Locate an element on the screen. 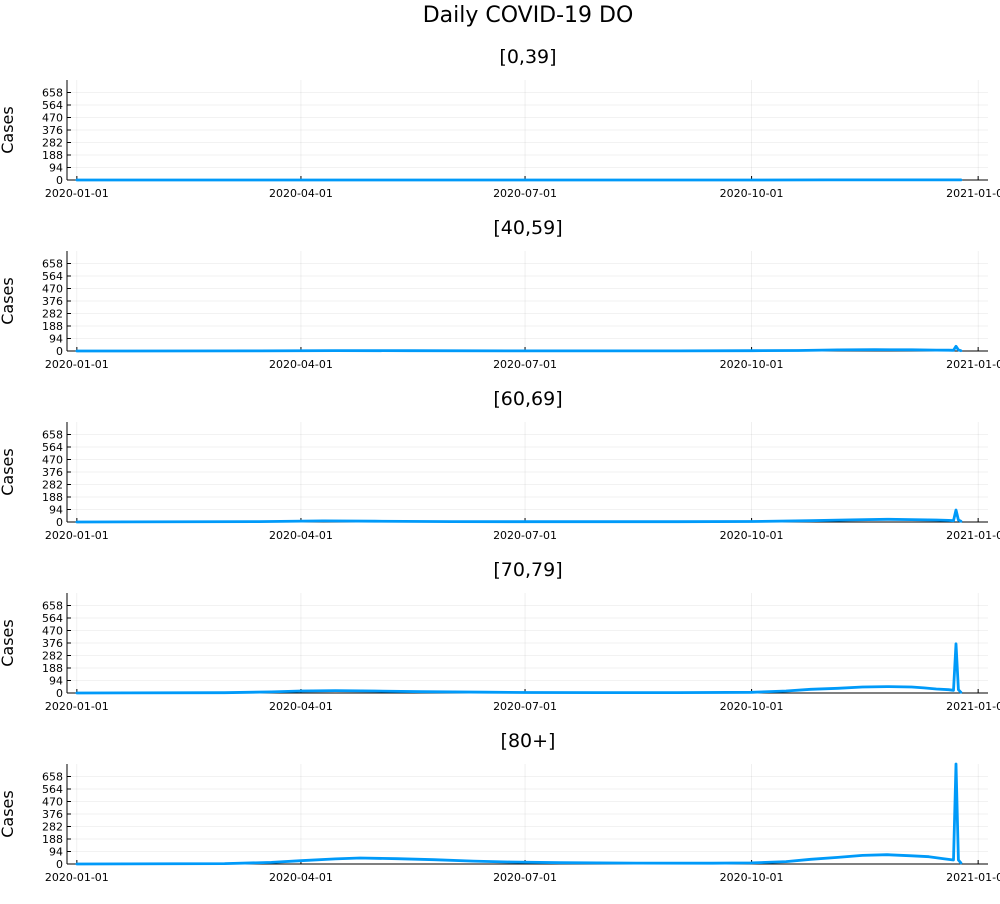  panel-title: [40,59] is located at coordinates (527, 228).